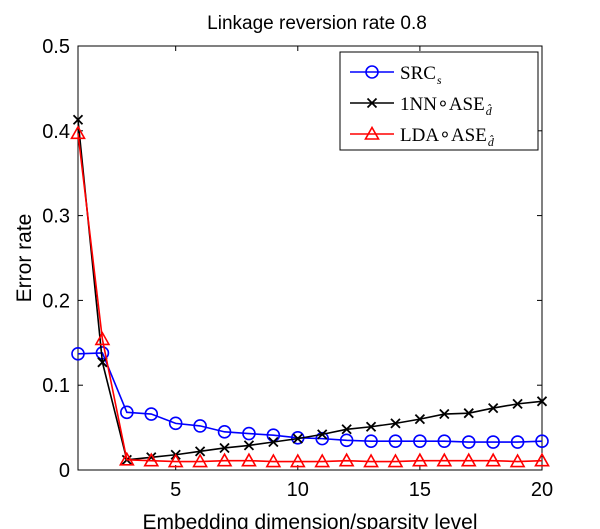  I want to click on y-tick-label: 0, so click(64, 471).